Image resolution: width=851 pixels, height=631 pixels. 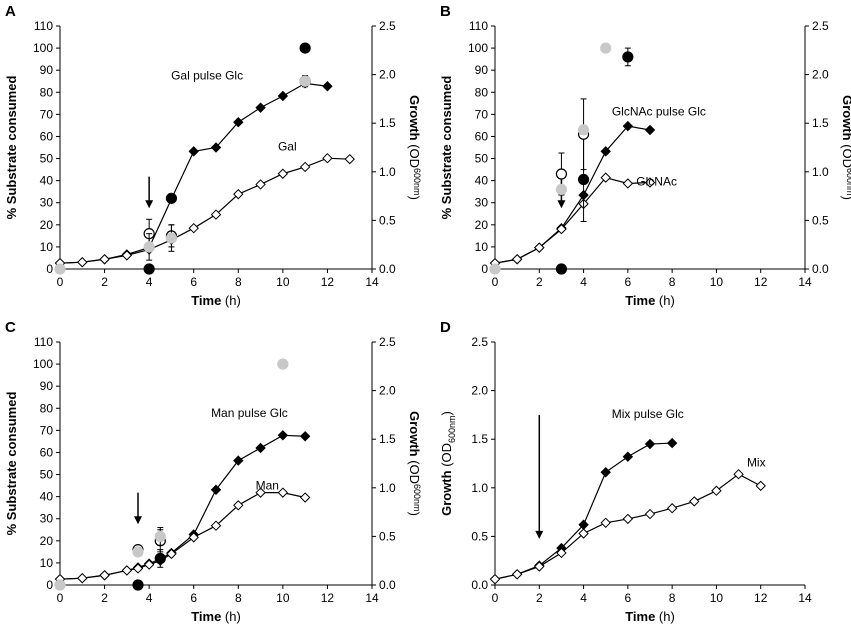 I want to click on series-label-pulse: GlcNAc pulse Glc, so click(x=659, y=111).